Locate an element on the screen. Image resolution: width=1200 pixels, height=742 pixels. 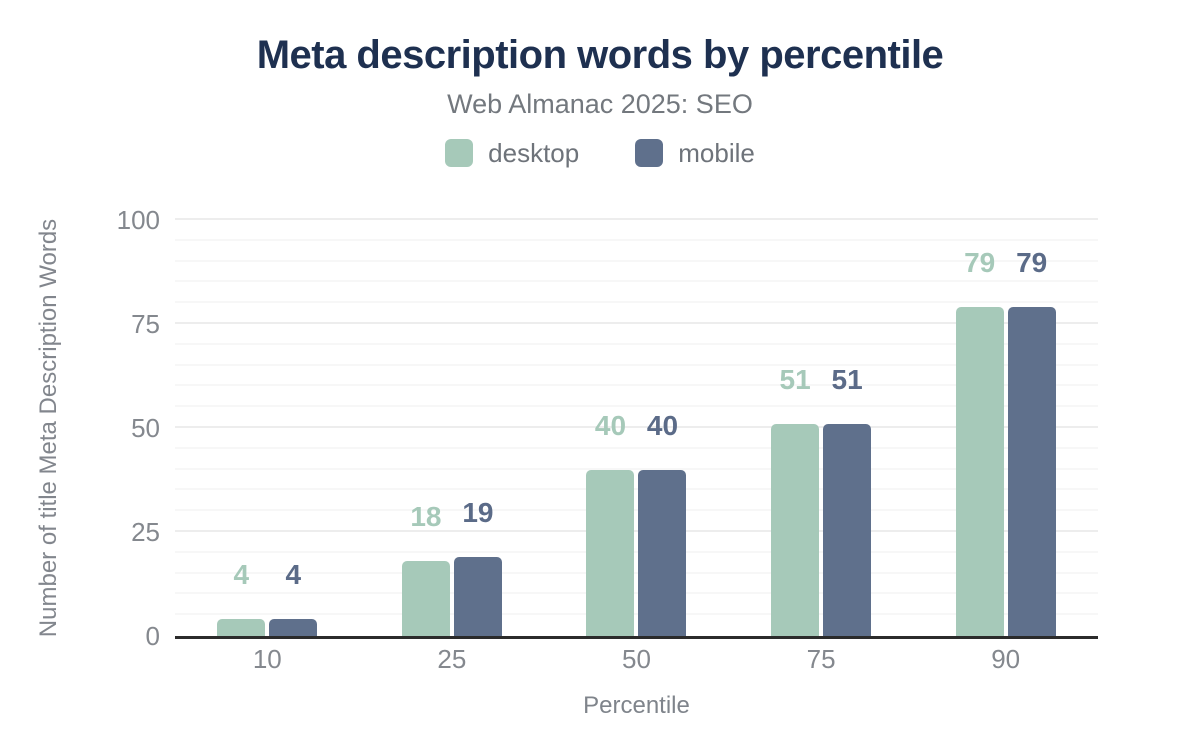
bar-col-mobile-25: 19 is located at coordinates (477, 566).